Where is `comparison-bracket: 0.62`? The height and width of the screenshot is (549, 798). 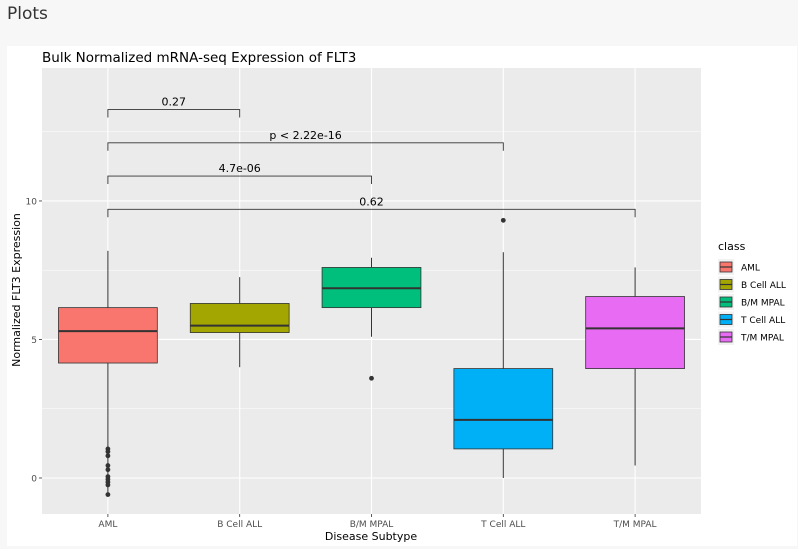
comparison-bracket: 0.62 is located at coordinates (371, 206).